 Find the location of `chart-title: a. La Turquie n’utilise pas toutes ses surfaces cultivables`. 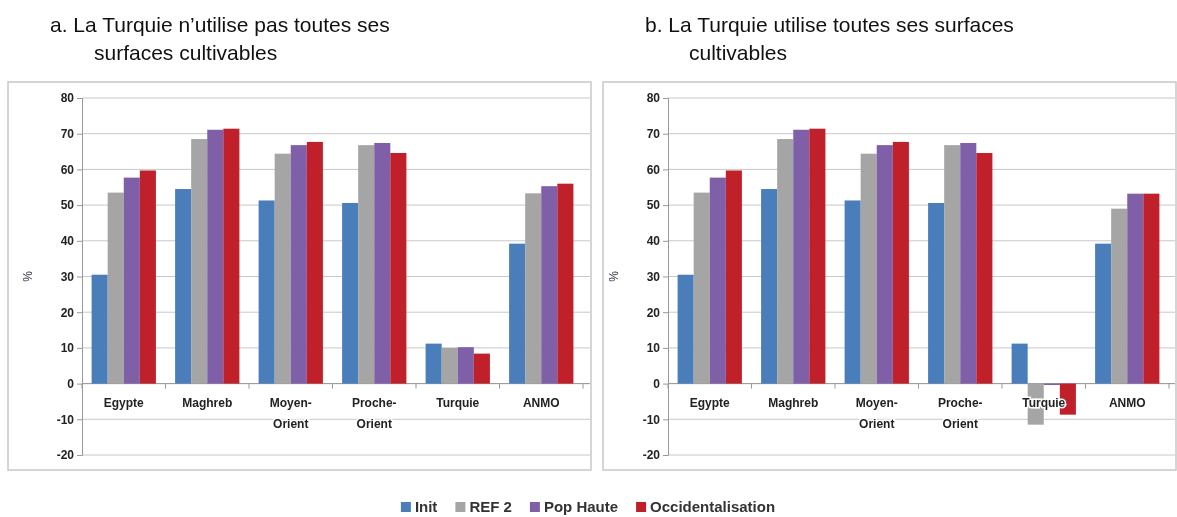

chart-title: a. La Turquie n’utilise pas toutes ses surfaces cultivables is located at coordinates (220, 38).